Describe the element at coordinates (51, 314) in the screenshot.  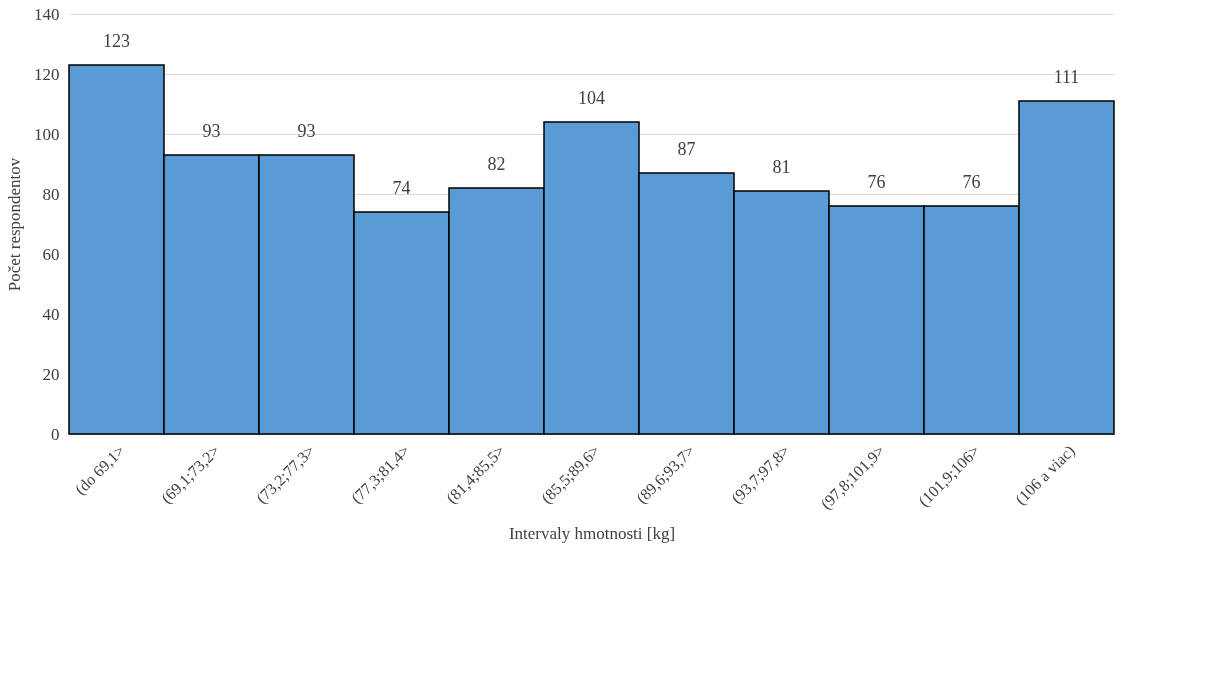
I see `y-tick-label: 40` at that location.